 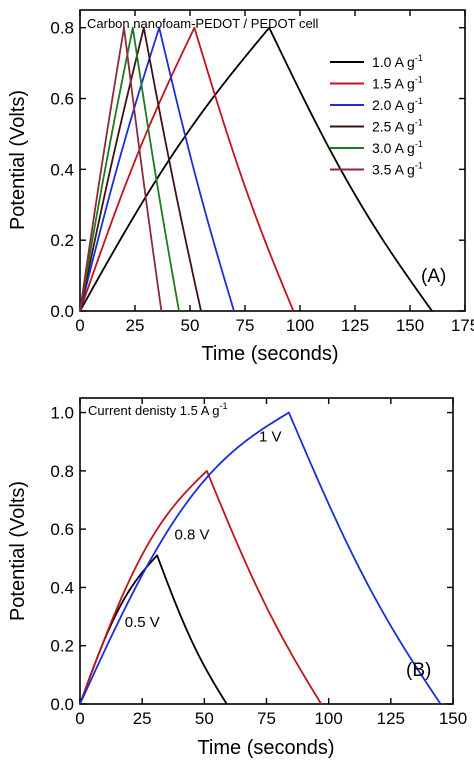 What do you see at coordinates (62, 99) in the screenshot?
I see `panel-a-y-tick-label: 0.6` at bounding box center [62, 99].